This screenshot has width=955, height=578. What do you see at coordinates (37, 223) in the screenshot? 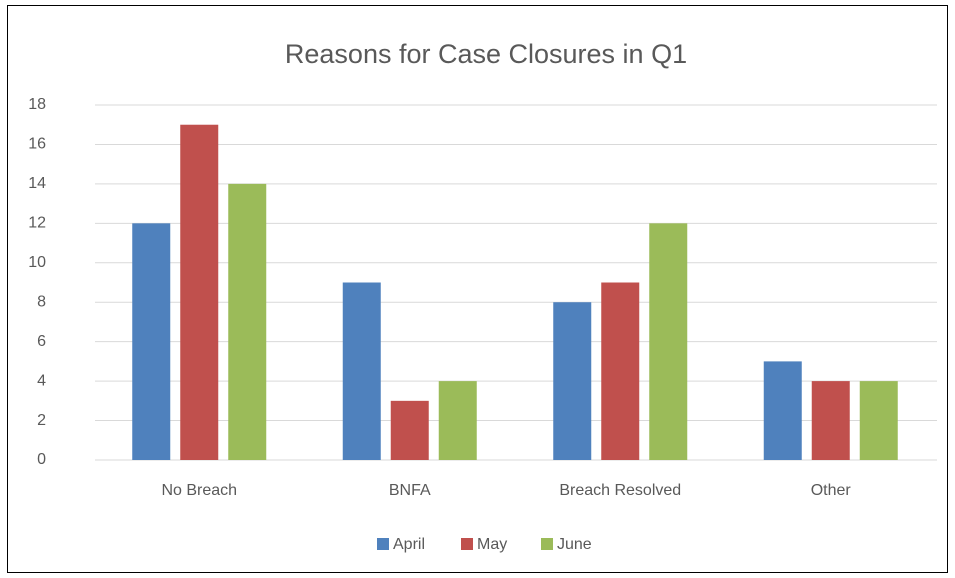
I see `y-tick-label: 12` at bounding box center [37, 223].